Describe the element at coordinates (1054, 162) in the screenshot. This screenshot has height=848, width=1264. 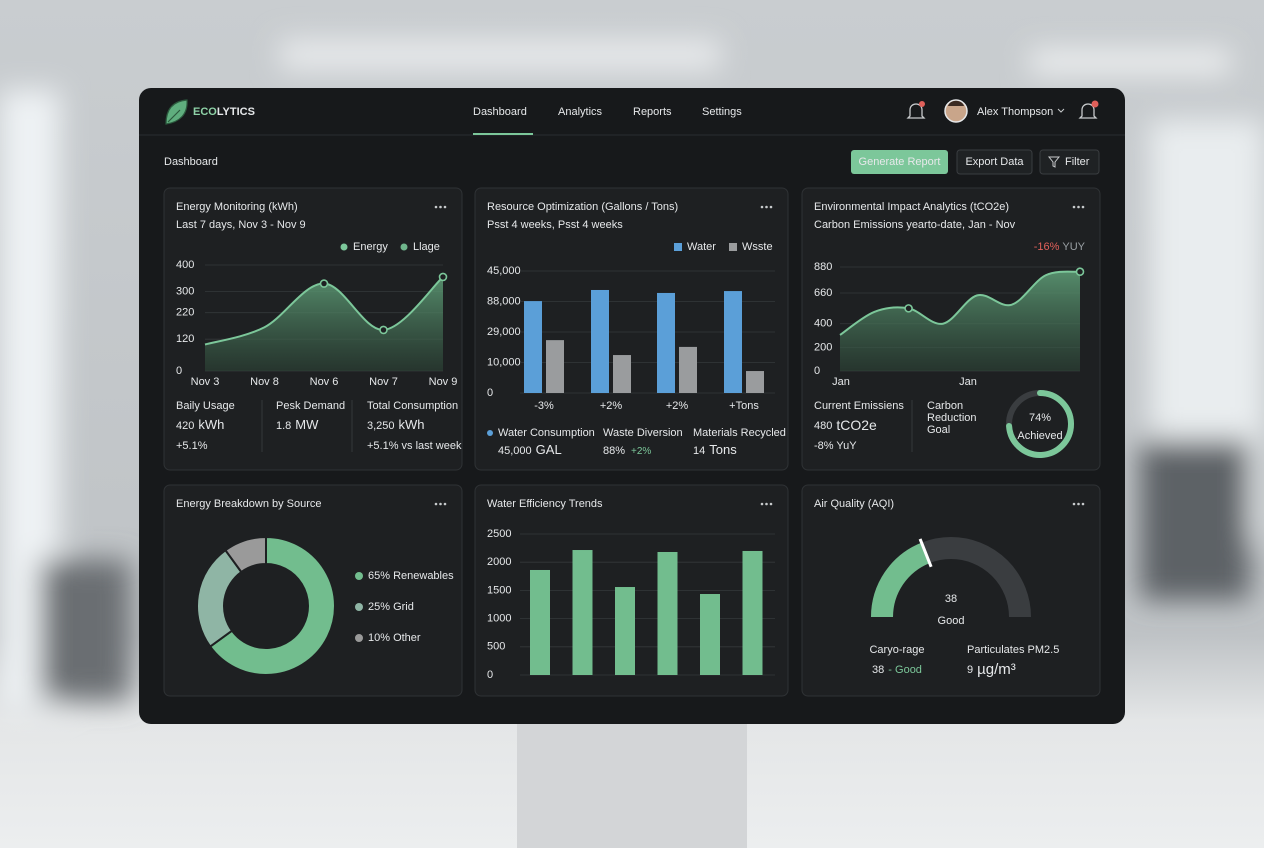
I see `filter-icon` at that location.